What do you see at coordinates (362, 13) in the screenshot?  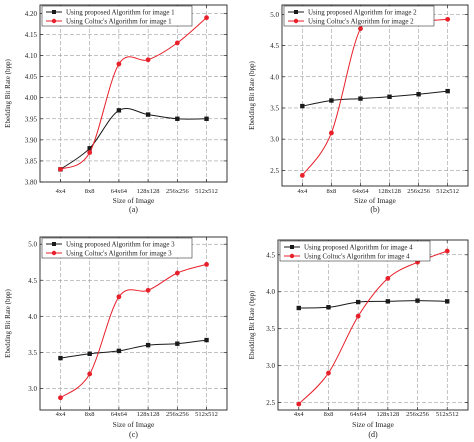 I see `legend-label: Using proposed Algorithm for image 2` at bounding box center [362, 13].